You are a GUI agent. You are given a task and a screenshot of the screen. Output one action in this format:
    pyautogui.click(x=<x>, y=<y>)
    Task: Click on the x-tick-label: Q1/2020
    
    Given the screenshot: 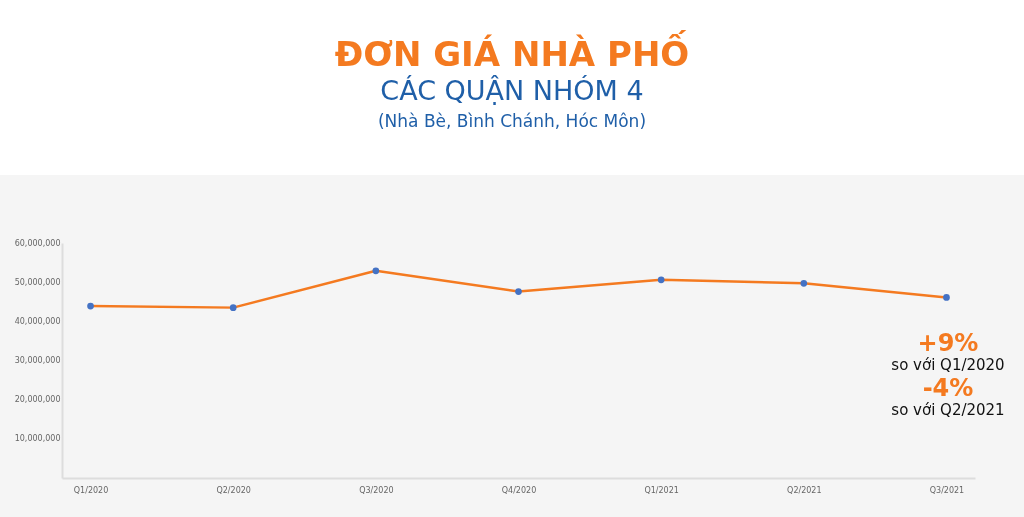 What is the action you would take?
    pyautogui.click(x=91, y=490)
    